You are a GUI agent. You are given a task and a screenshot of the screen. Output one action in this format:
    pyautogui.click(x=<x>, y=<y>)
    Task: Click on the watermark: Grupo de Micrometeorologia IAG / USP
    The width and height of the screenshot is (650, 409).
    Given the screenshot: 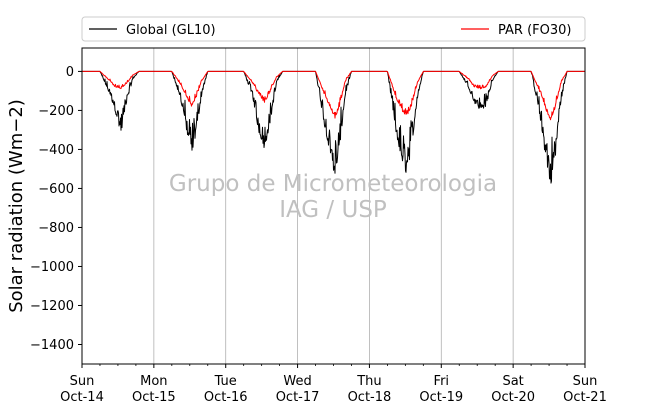 What is the action you would take?
    pyautogui.click(x=333, y=197)
    